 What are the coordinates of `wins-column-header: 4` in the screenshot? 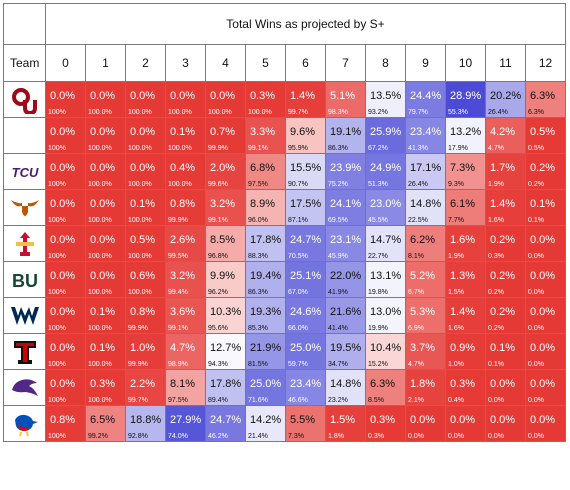 It's located at (225, 63).